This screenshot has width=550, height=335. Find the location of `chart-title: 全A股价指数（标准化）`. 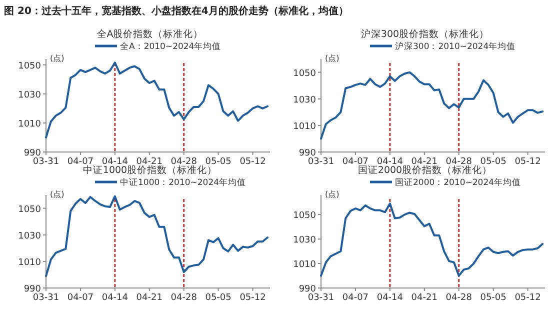

chart-title: 全A股价指数（标准化） is located at coordinates (150, 34).